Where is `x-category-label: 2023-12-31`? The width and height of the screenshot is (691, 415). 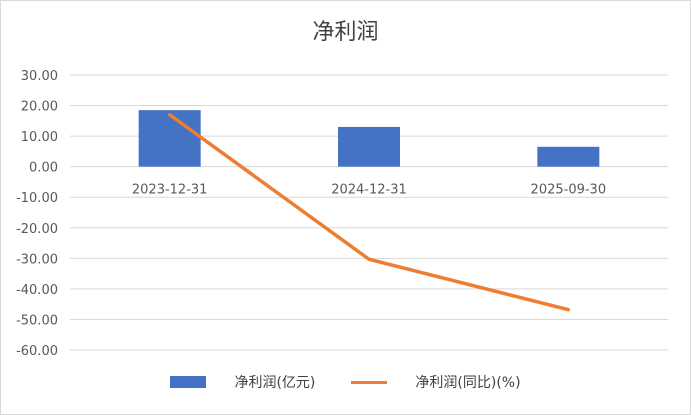
x-category-label: 2023-12-31 is located at coordinates (170, 190).